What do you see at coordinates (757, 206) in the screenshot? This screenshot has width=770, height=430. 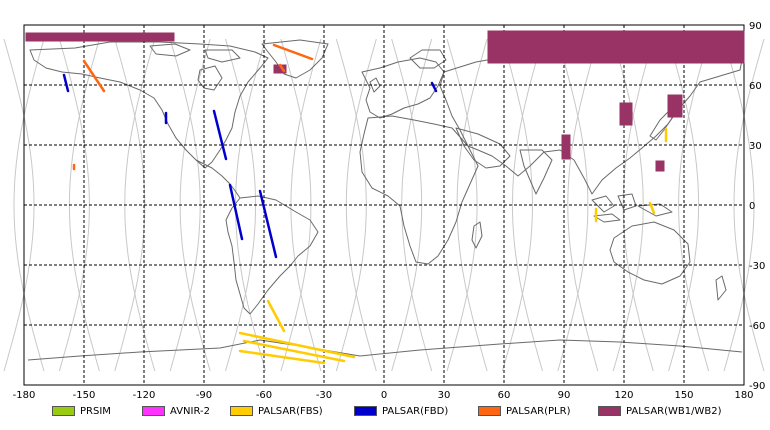 I see `y-tick-labels: 90 60 30 0 -30 -60 -90` at bounding box center [757, 206].